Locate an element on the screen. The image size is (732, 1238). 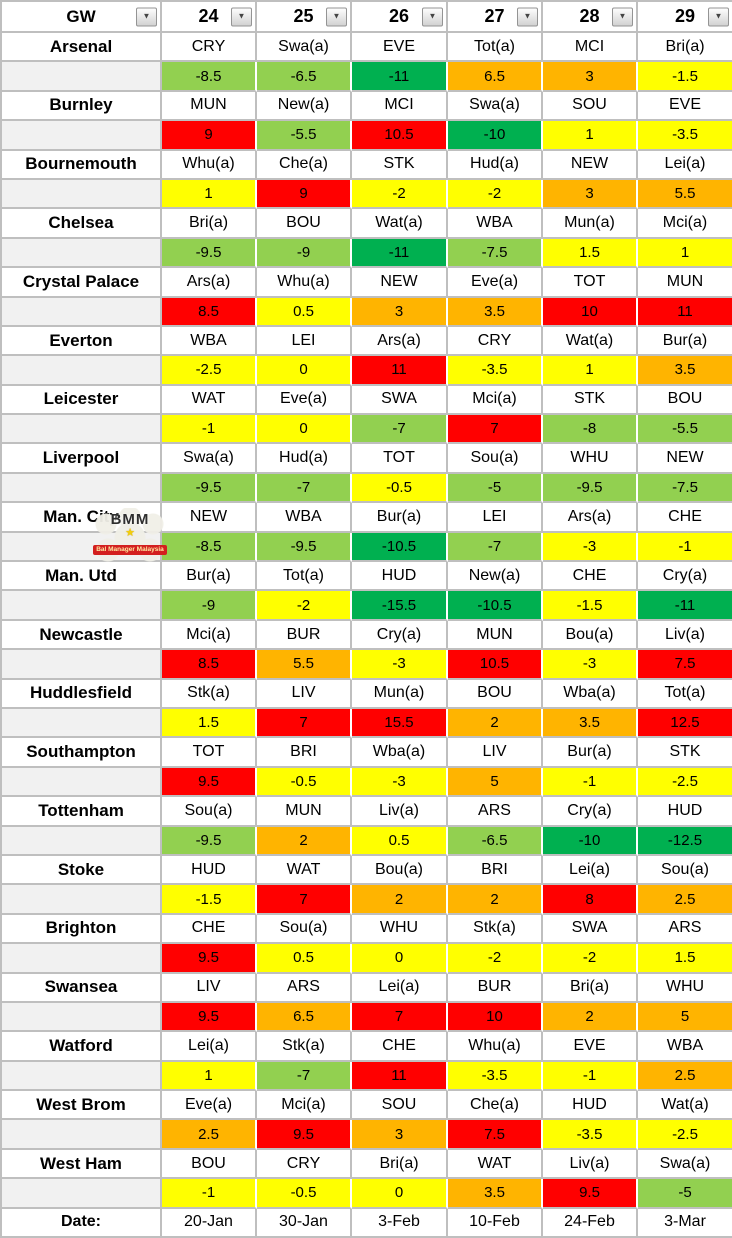
score-cell: -1 is located at coordinates (590, 1076).